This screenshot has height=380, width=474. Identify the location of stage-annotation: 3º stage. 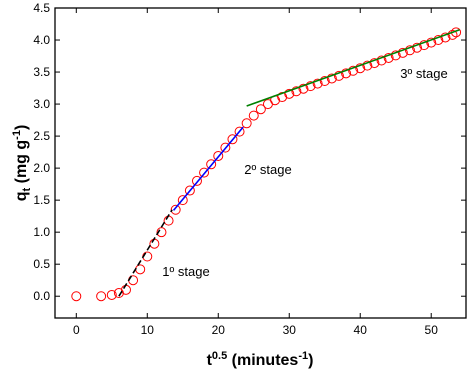
(423, 73).